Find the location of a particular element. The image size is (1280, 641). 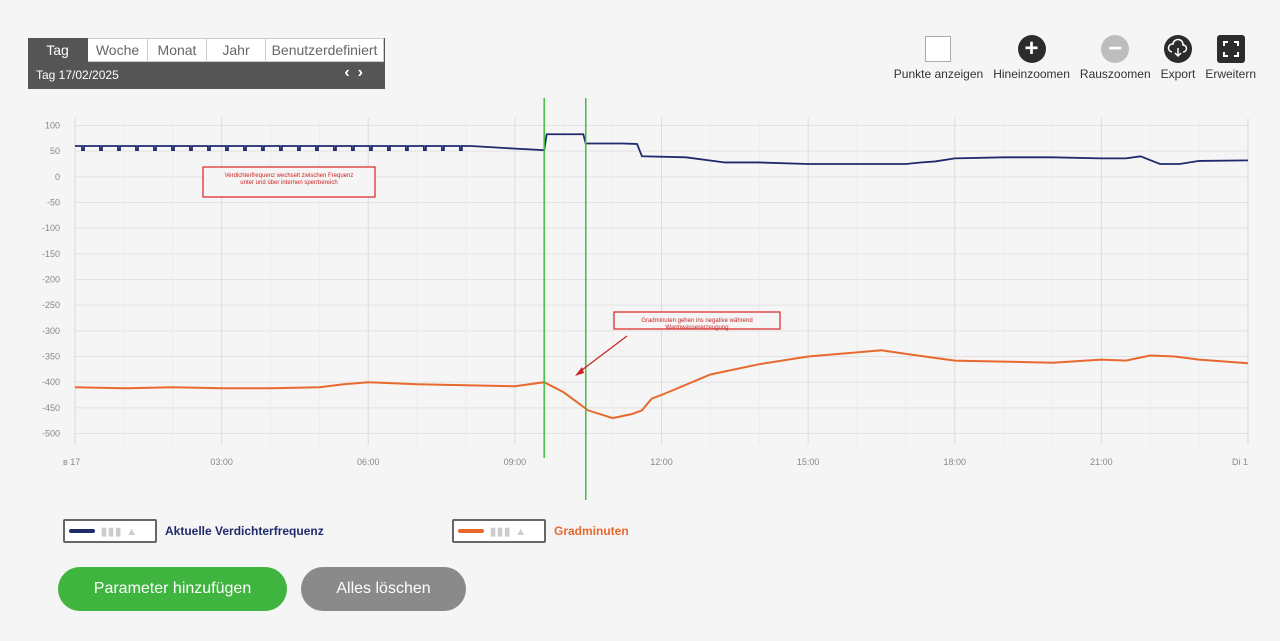

y-tick-label: -200 is located at coordinates (51, 280).